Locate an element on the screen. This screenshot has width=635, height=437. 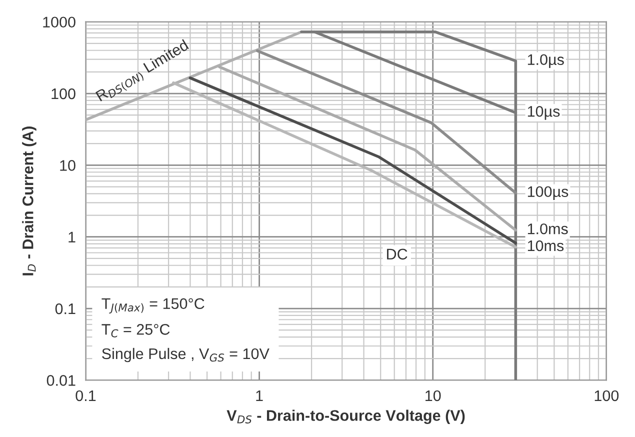
y-tick-label: 10 is located at coordinates (68, 165).